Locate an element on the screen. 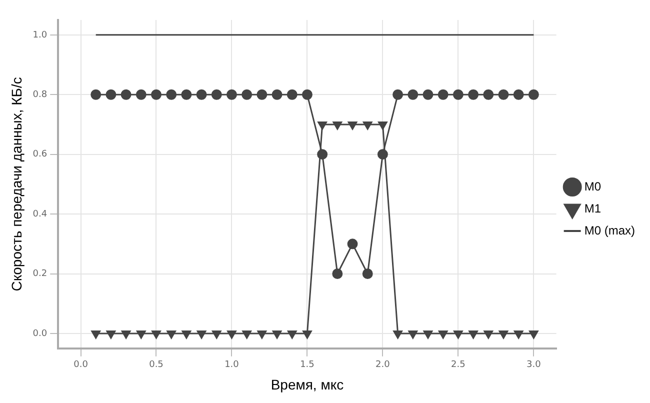 This screenshot has width=650, height=403. x-tick-label: 0.0 is located at coordinates (81, 365).